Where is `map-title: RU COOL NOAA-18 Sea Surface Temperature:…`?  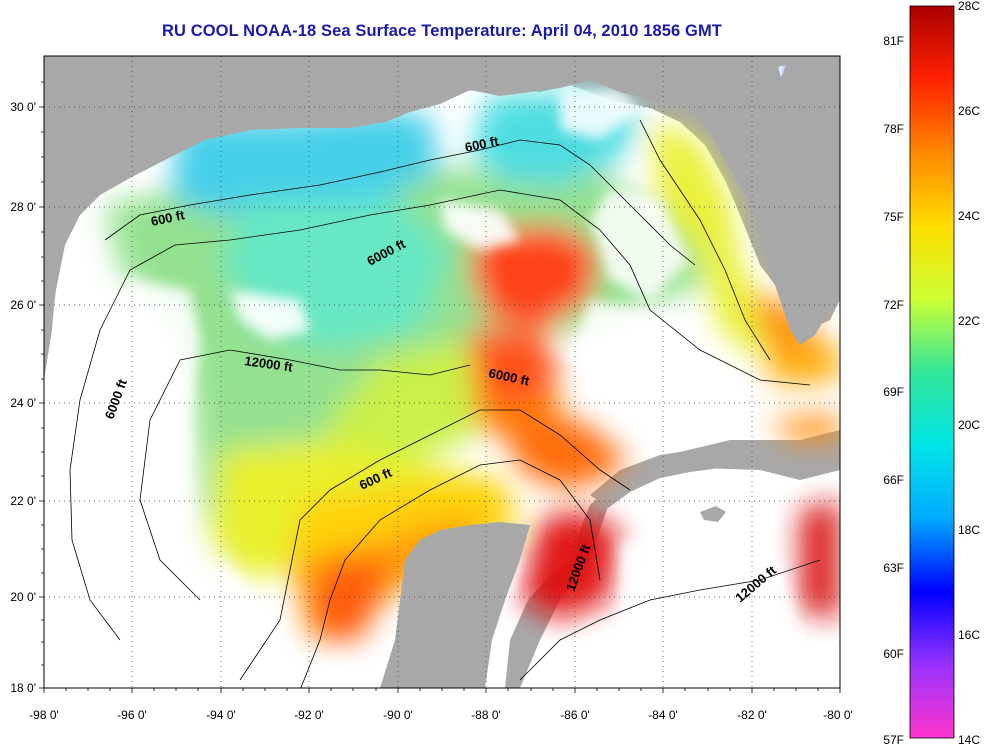 map-title: RU COOL NOAA-18 Sea Surface Temperature:… is located at coordinates (442, 31).